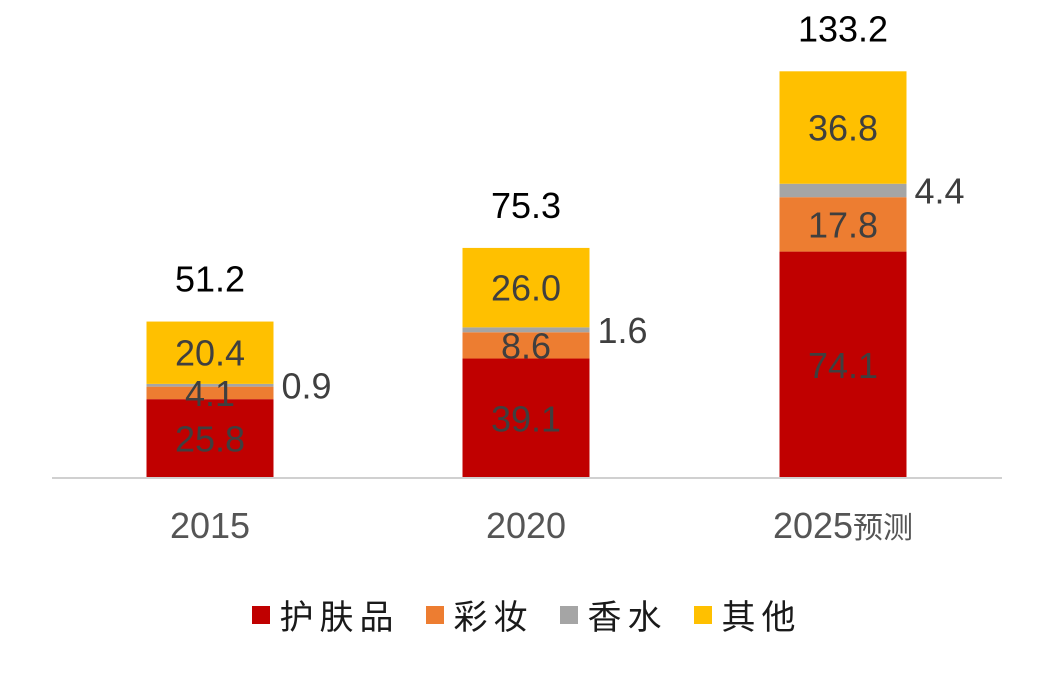  I want to click on total-label: 51.2, so click(210, 279).